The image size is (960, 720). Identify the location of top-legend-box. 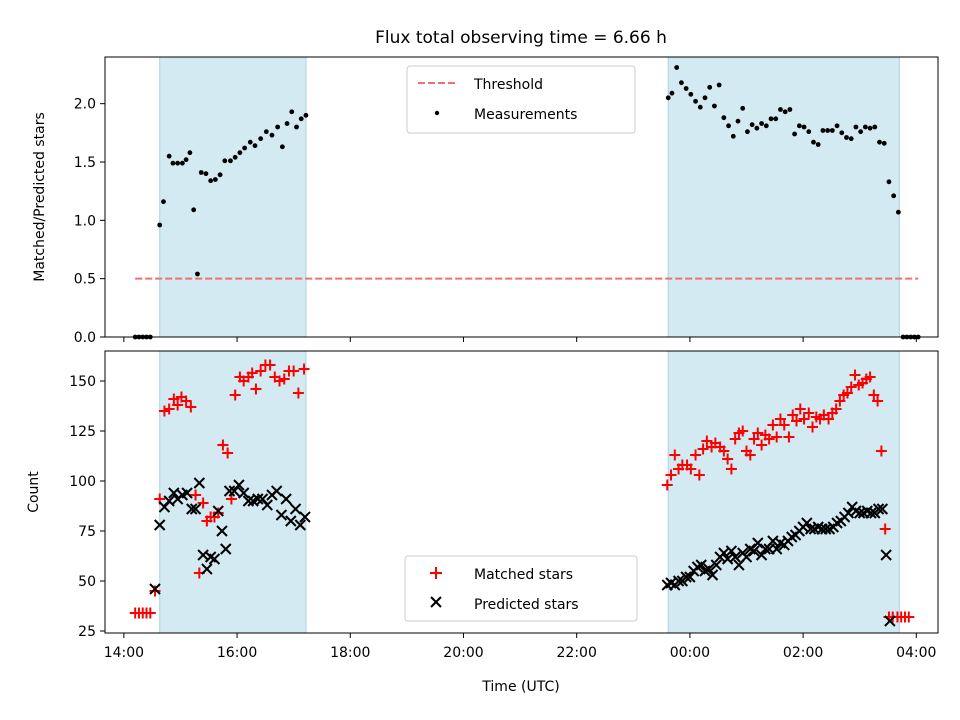
(521, 99).